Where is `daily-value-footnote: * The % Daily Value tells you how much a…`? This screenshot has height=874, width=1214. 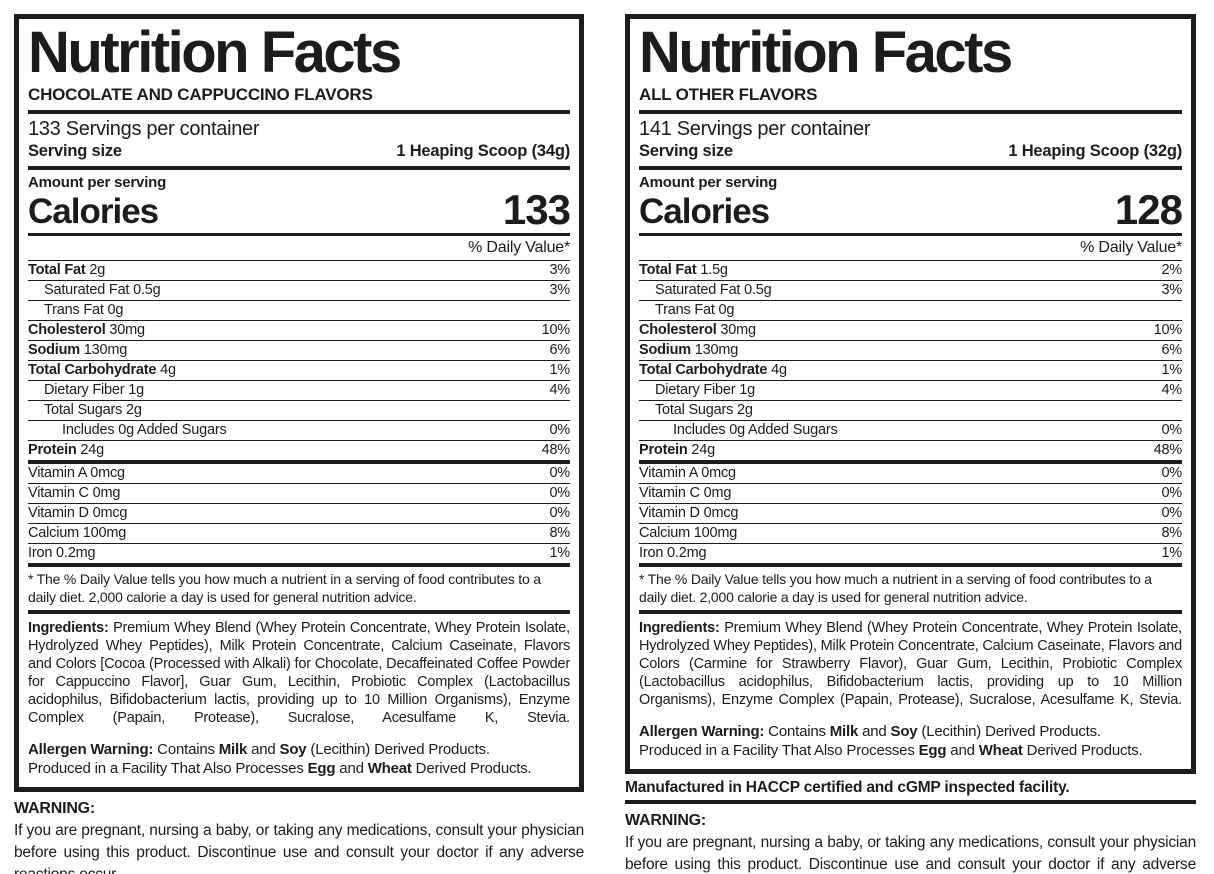
daily-value-footnote: * The % Daily Value tells you how much a… is located at coordinates (284, 587).